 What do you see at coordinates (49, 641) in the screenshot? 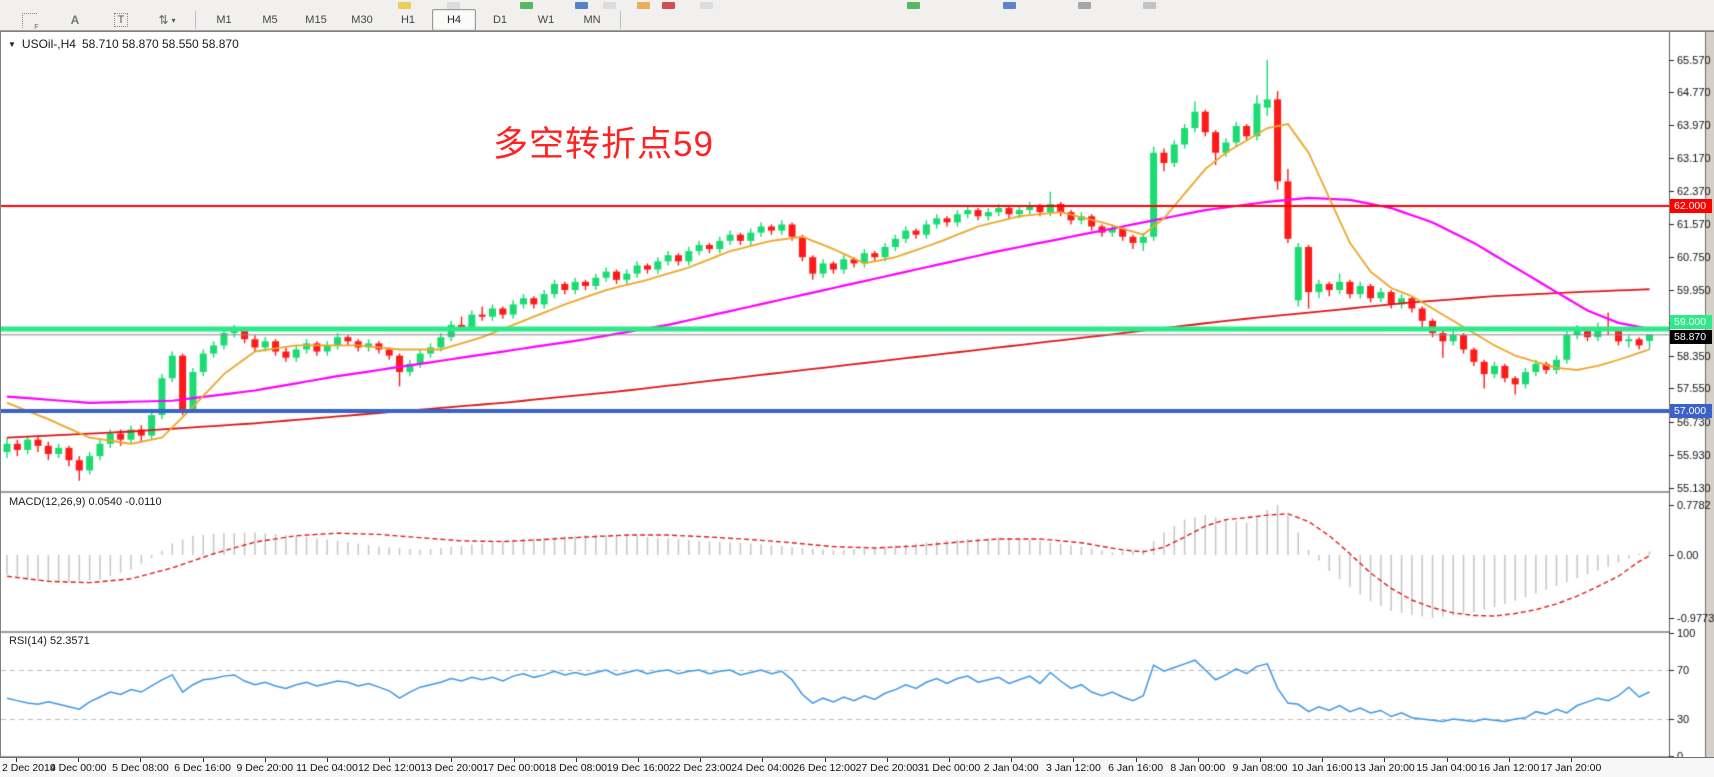
I see `rsi-indicator-label: RSI(14) 52.3571` at bounding box center [49, 641].